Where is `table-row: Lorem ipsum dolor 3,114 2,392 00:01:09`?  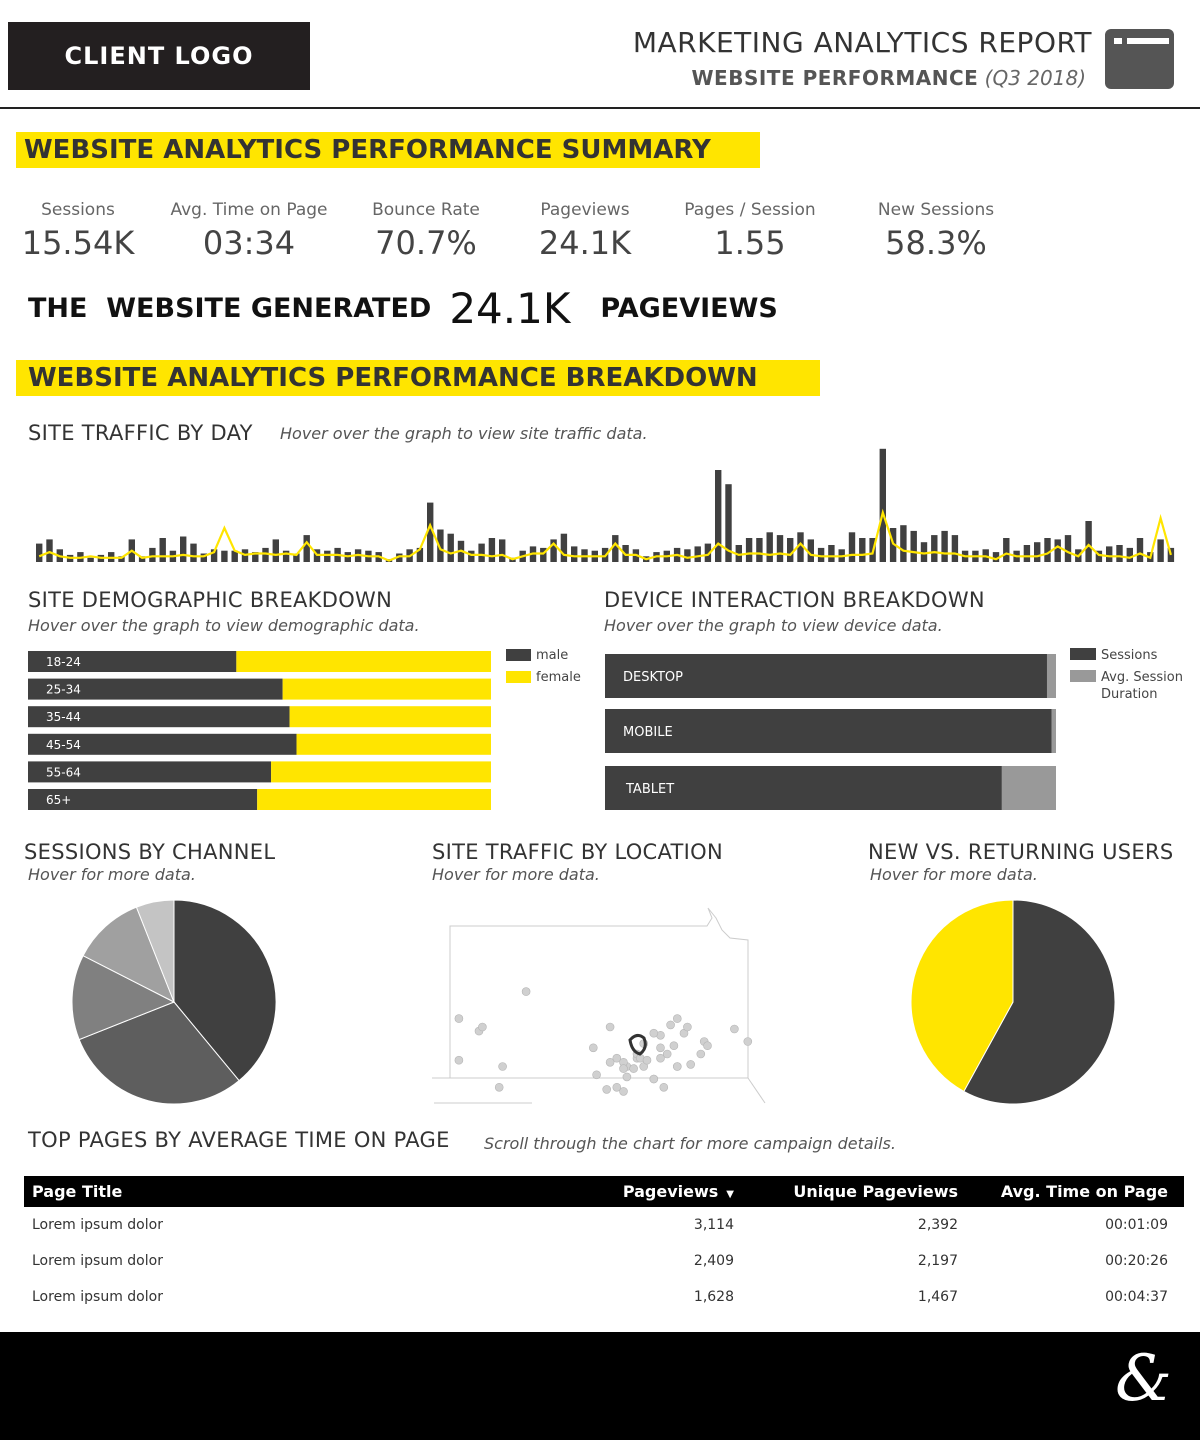 table-row: Lorem ipsum dolor 3,114 2,392 00:01:09 is located at coordinates (604, 1225).